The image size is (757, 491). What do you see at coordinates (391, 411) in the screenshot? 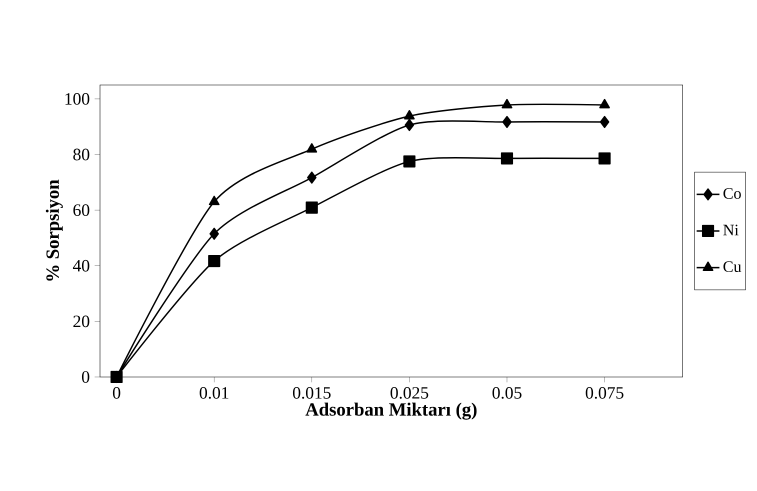
I see `x-axis-title: Adsorban Miktarı (g)` at bounding box center [391, 411].